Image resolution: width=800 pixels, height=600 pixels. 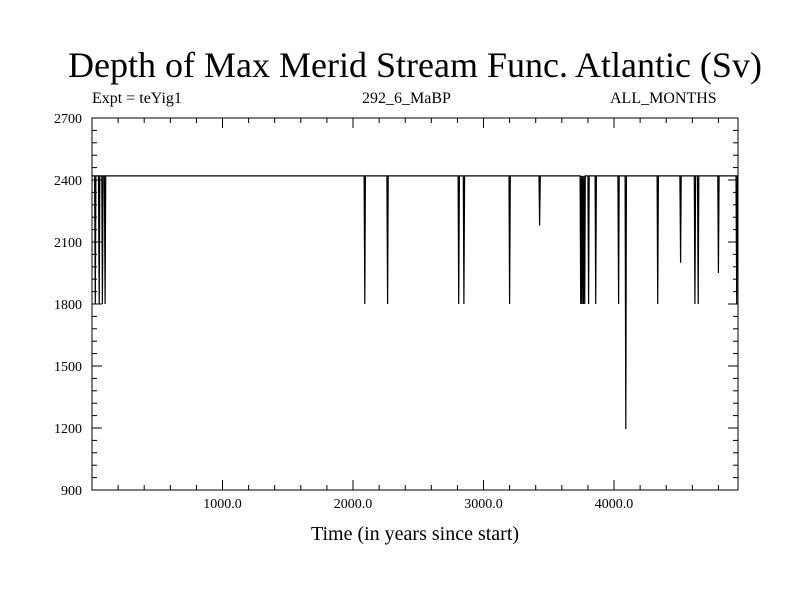 I want to click on x-tick-label: 4000.0, so click(x=614, y=504).